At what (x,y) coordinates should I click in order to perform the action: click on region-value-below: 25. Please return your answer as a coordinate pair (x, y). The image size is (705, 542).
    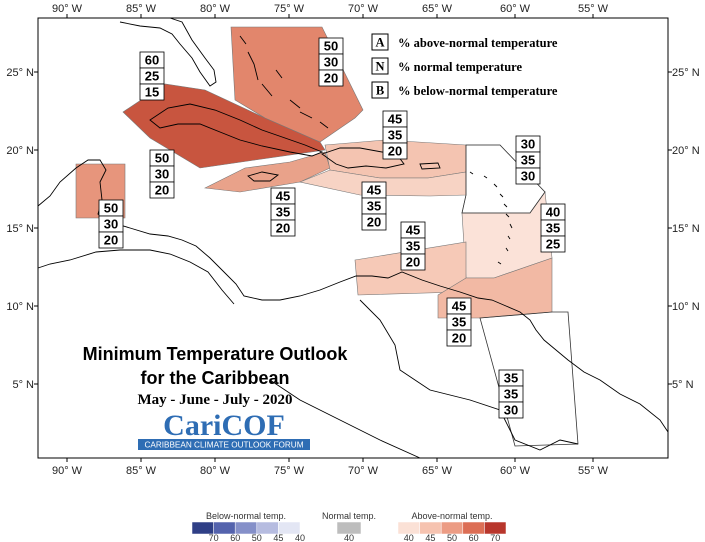
    Looking at the image, I should click on (553, 244).